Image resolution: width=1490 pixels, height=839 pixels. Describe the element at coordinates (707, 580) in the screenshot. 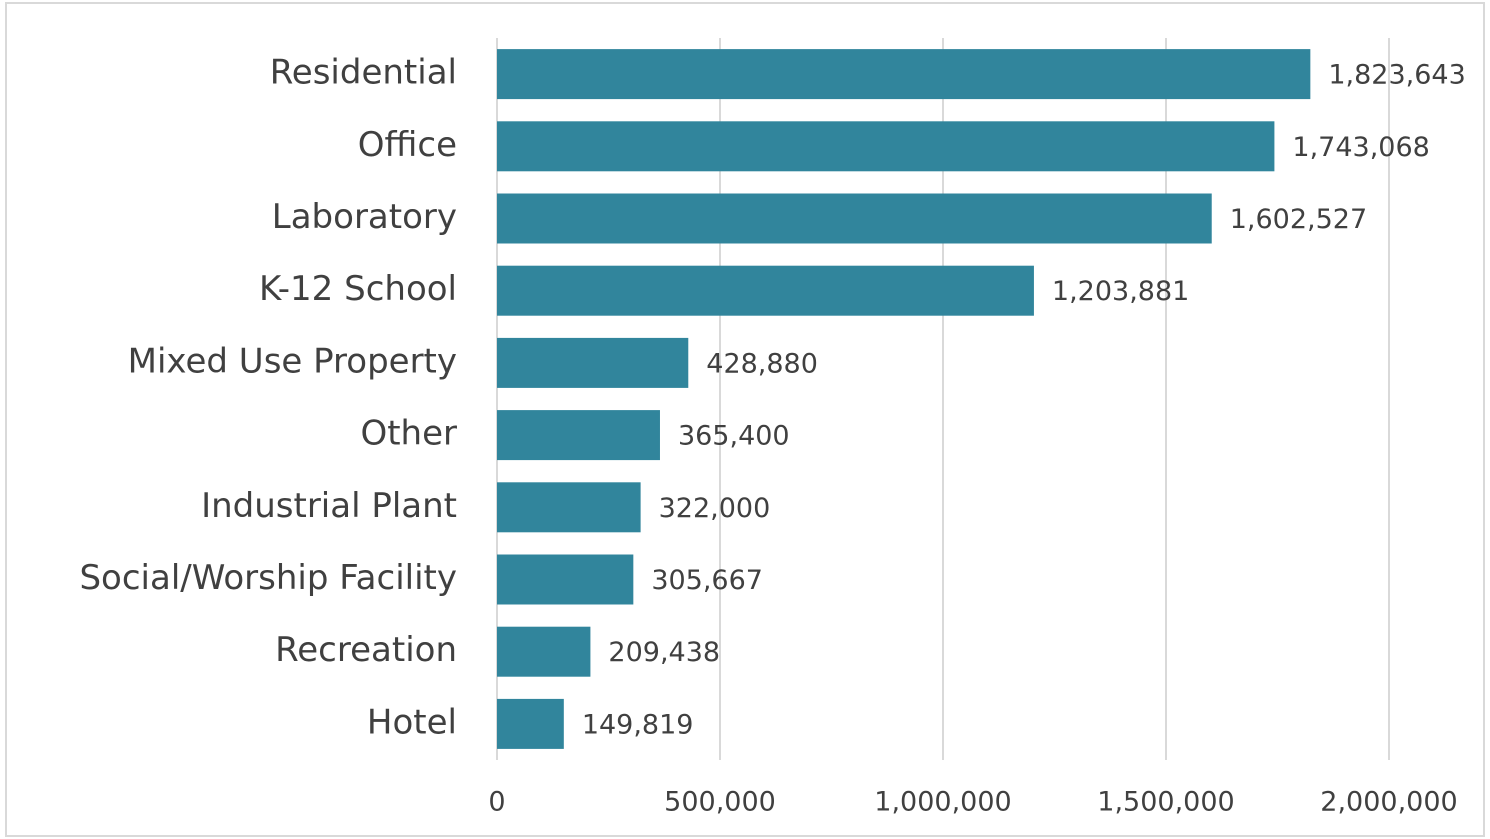

I see `value-label: 305,667` at that location.